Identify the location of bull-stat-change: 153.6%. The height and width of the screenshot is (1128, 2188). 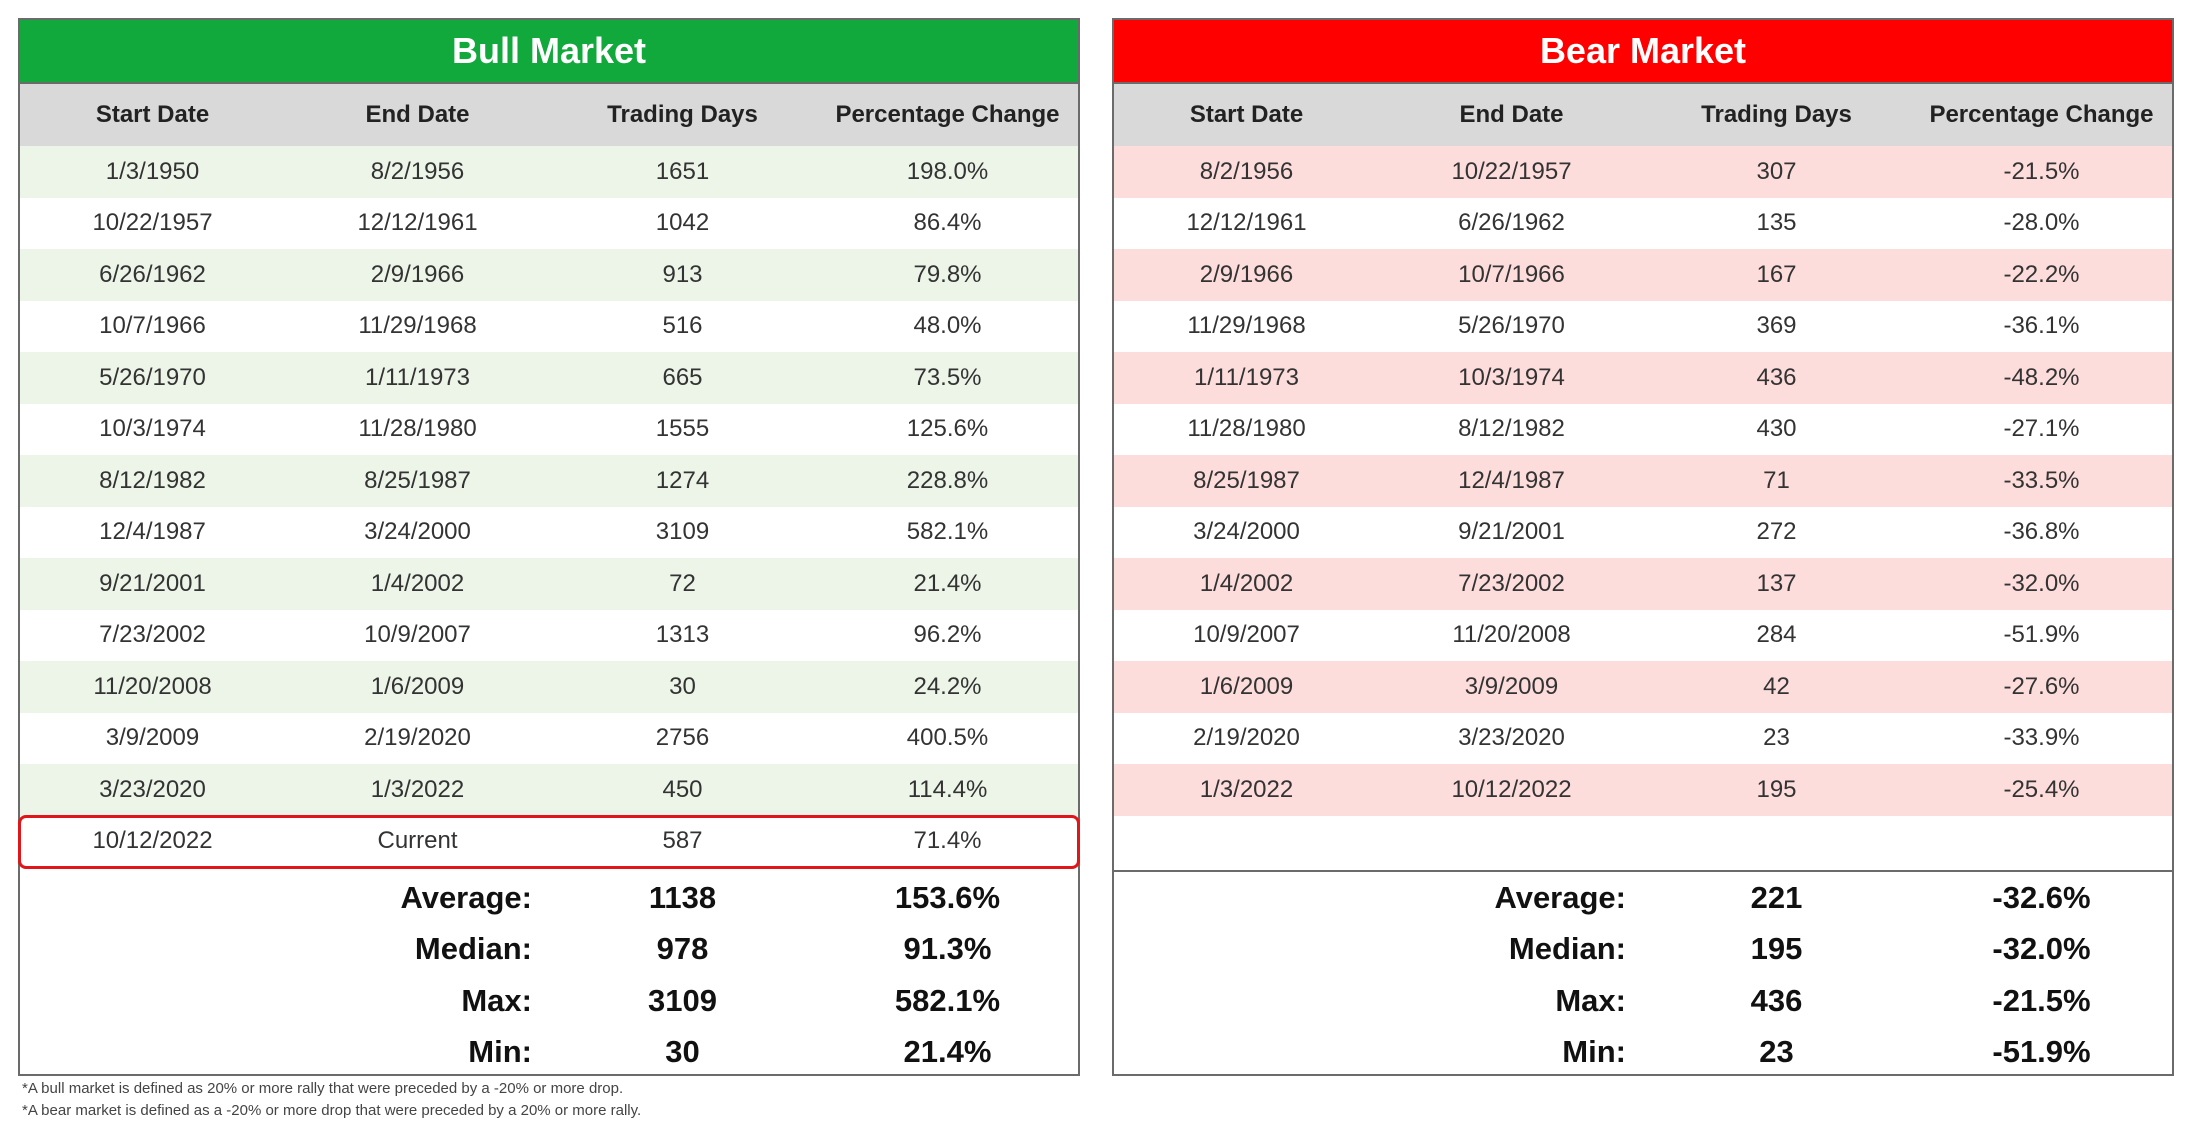
(947, 897).